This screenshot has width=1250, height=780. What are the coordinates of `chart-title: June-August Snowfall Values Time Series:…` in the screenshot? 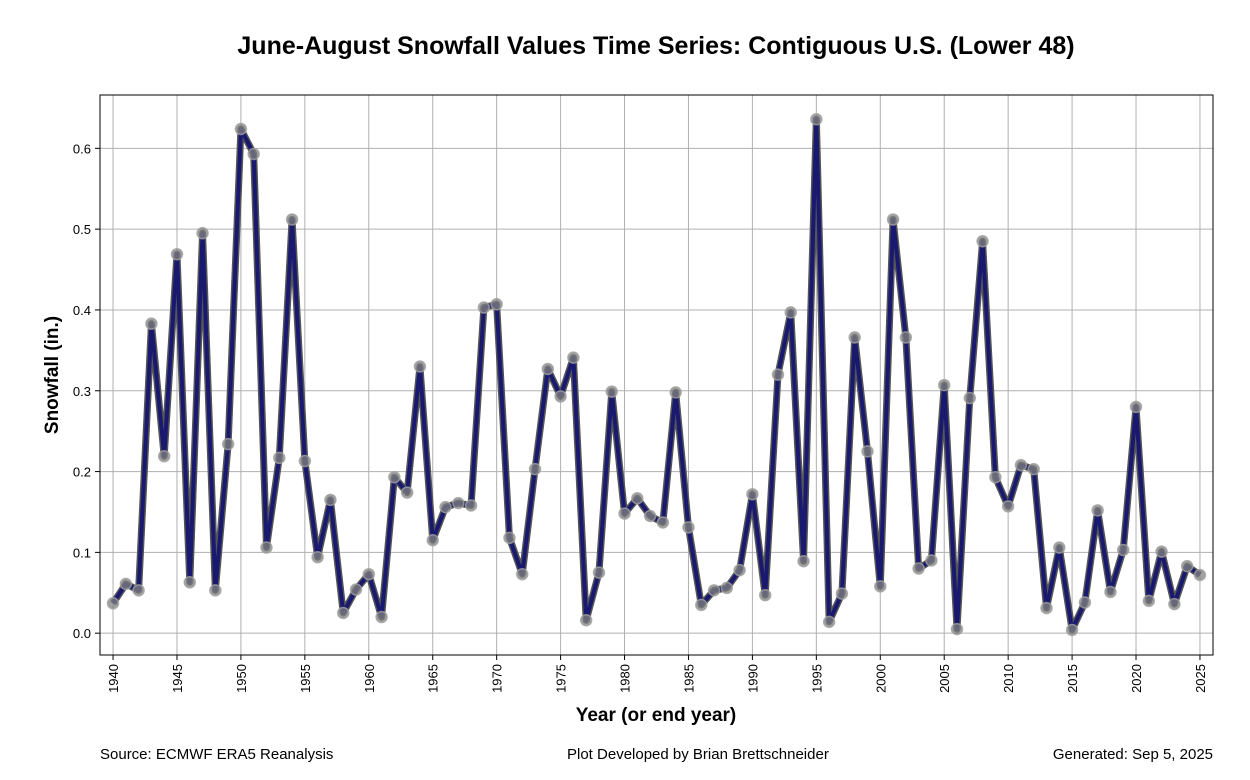 It's located at (656, 46).